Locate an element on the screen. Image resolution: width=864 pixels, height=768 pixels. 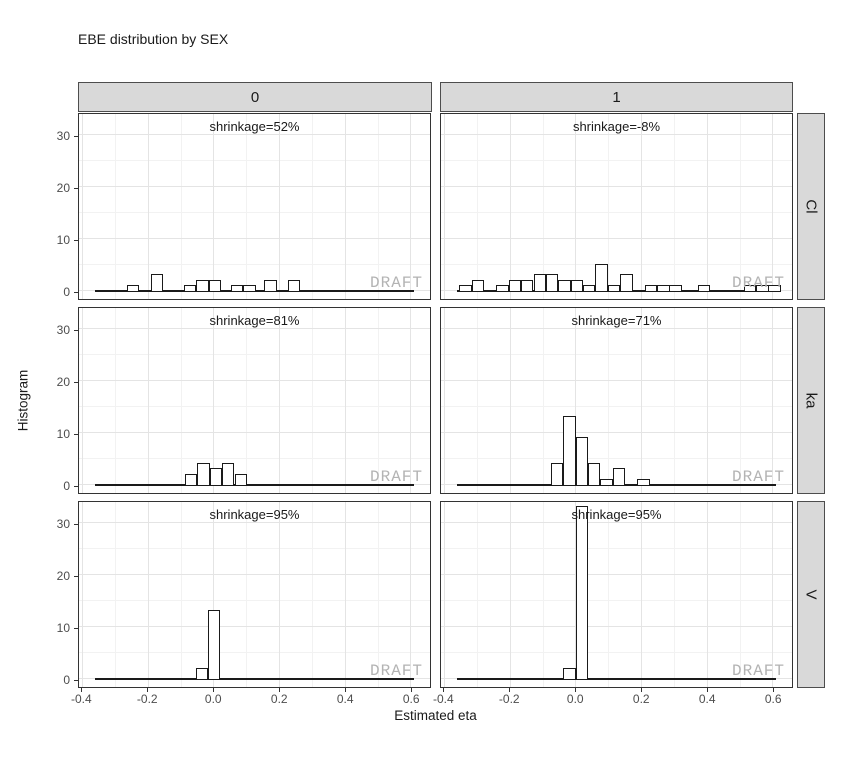
x-axis-title: Estimated eta is located at coordinates (435, 715).